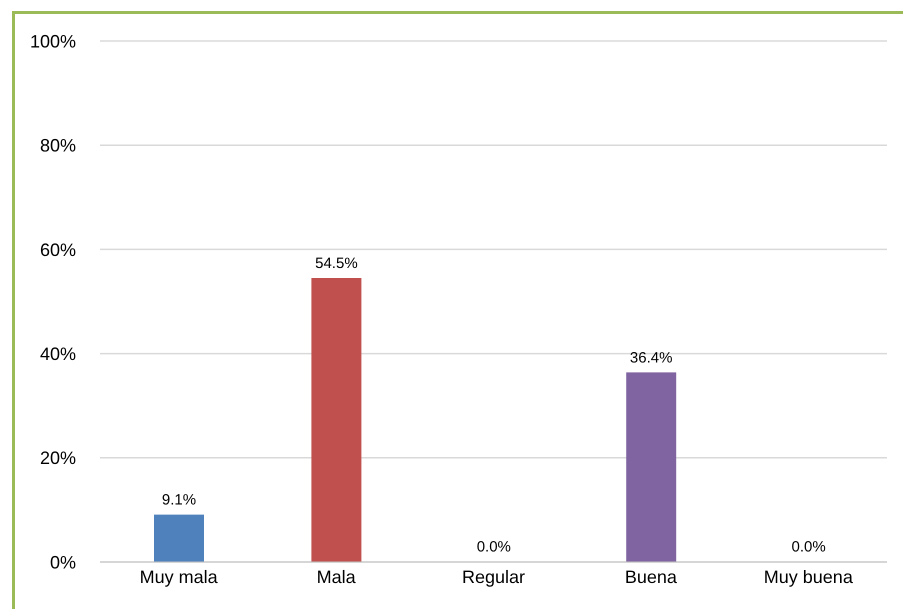 The width and height of the screenshot is (903, 609). Describe the element at coordinates (494, 576) in the screenshot. I see `x-tick-label: Regular` at that location.